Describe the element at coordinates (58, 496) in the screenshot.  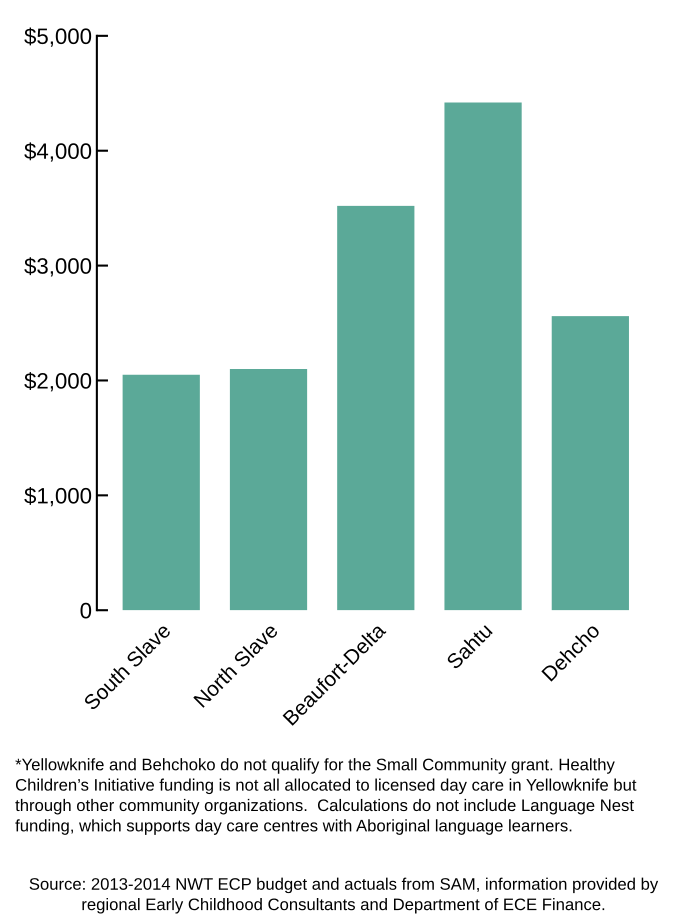
I see `y-tick-label: $1,000` at that location.